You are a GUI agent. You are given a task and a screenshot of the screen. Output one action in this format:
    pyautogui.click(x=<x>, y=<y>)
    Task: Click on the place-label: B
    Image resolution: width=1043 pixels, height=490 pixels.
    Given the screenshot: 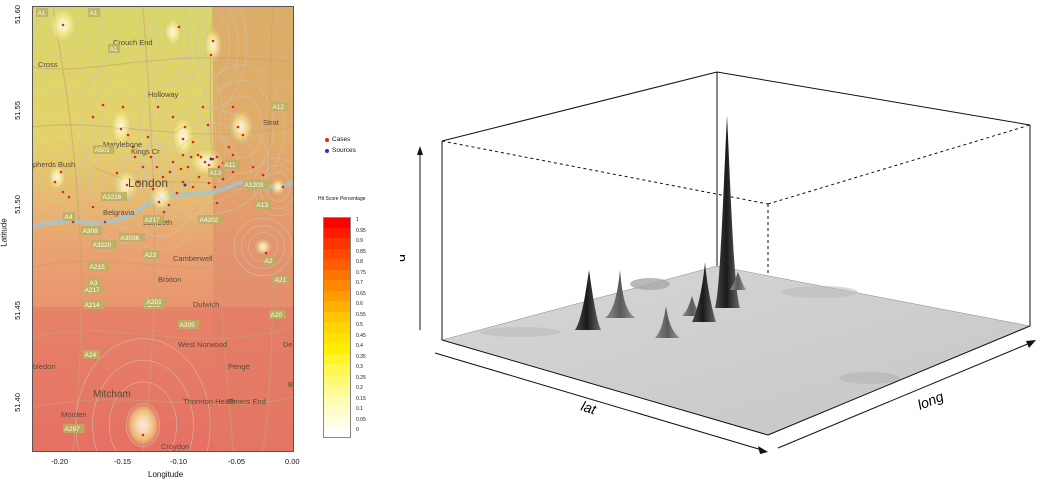 What is the action you would take?
    pyautogui.click(x=290, y=384)
    